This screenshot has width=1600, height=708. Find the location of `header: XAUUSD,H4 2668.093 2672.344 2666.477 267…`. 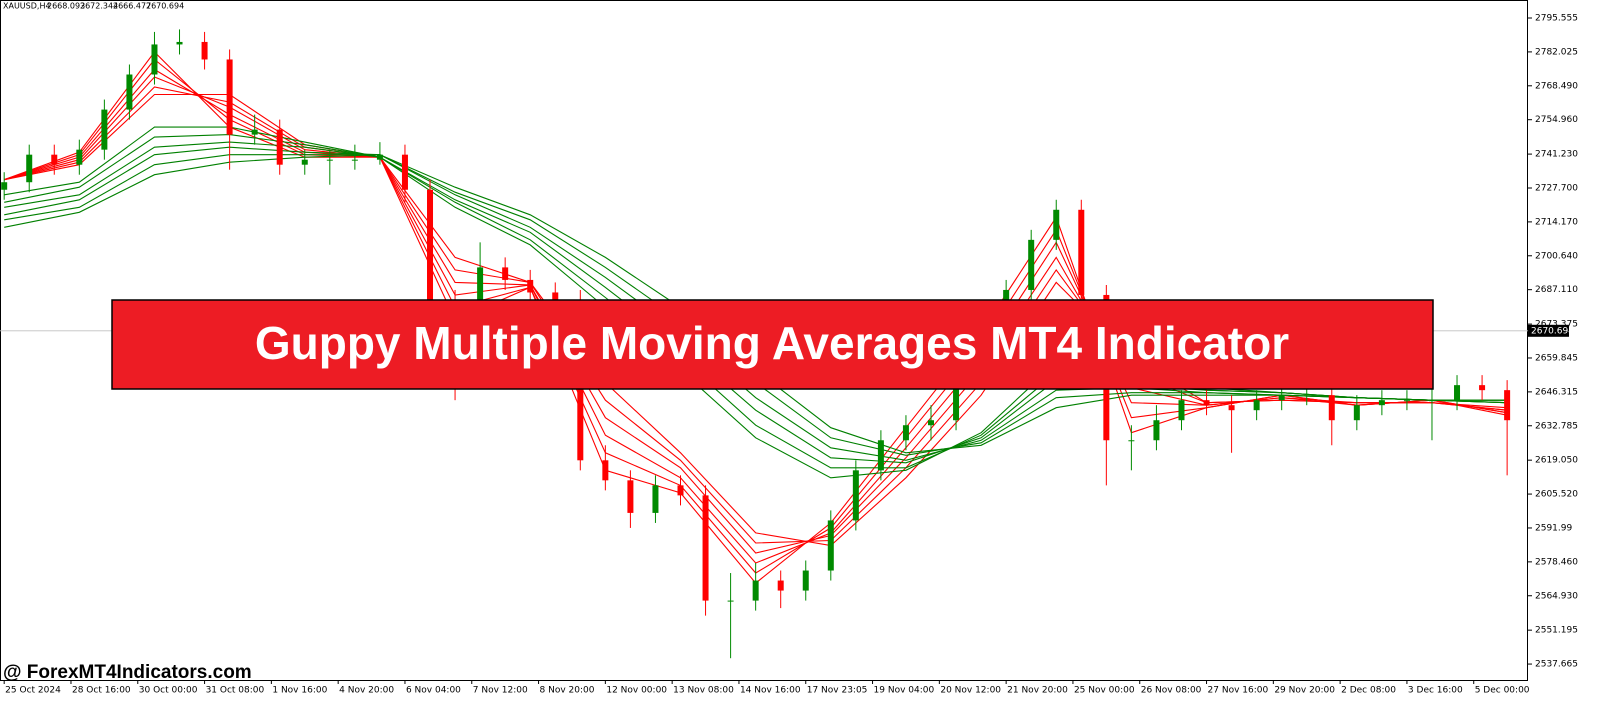

header: XAUUSD,H4 2668.093 2672.344 2666.477 267… is located at coordinates (93, 6).